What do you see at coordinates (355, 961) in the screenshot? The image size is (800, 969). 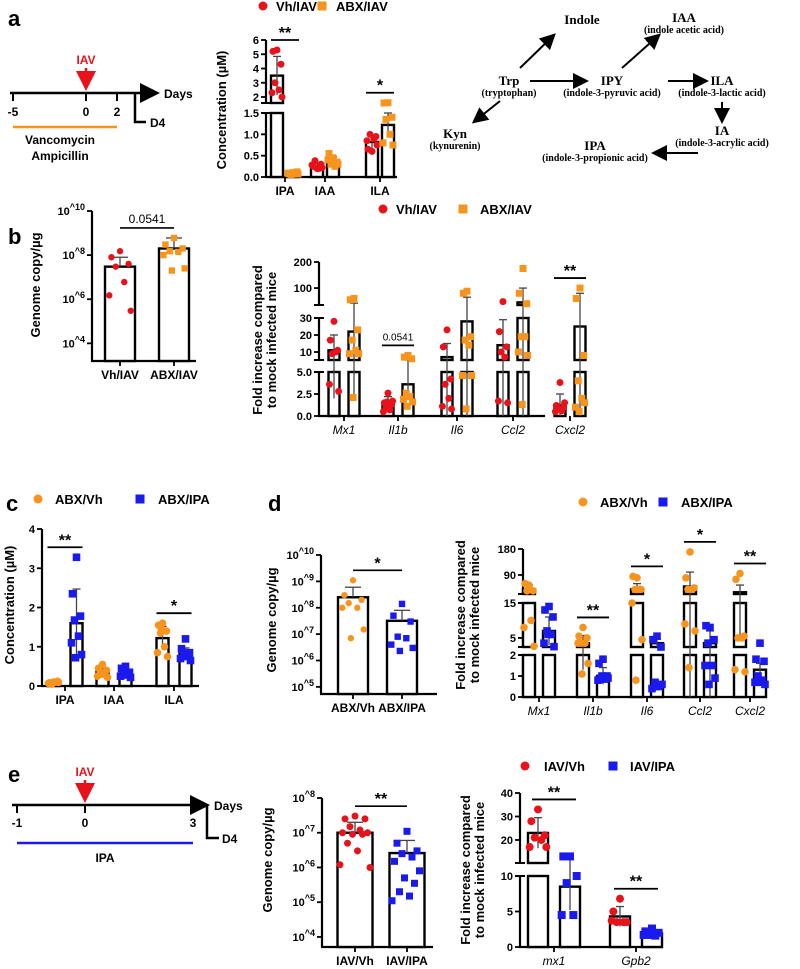 I see `x-tick-label: IAV/Vh` at bounding box center [355, 961].